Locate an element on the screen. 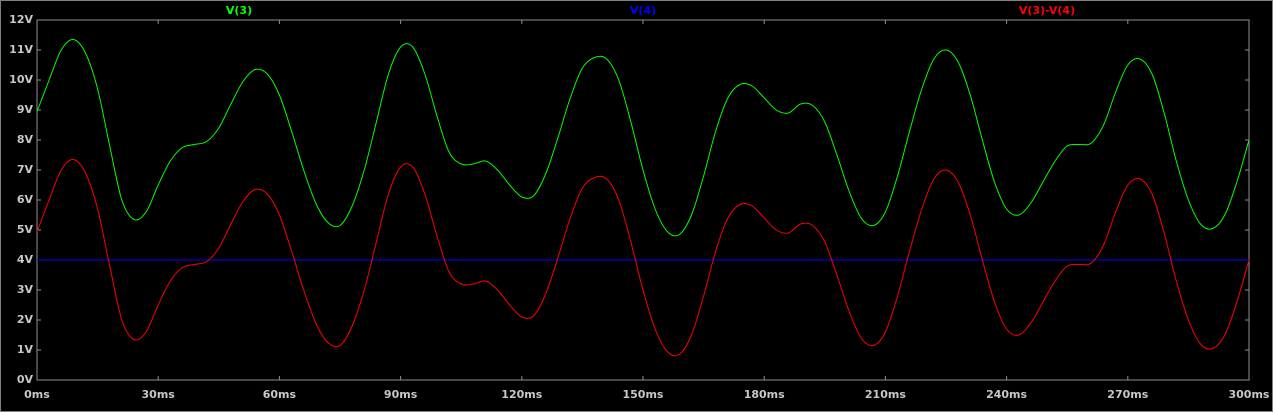 This screenshot has width=1273, height=412. legend-label: V(4) is located at coordinates (643, 10).